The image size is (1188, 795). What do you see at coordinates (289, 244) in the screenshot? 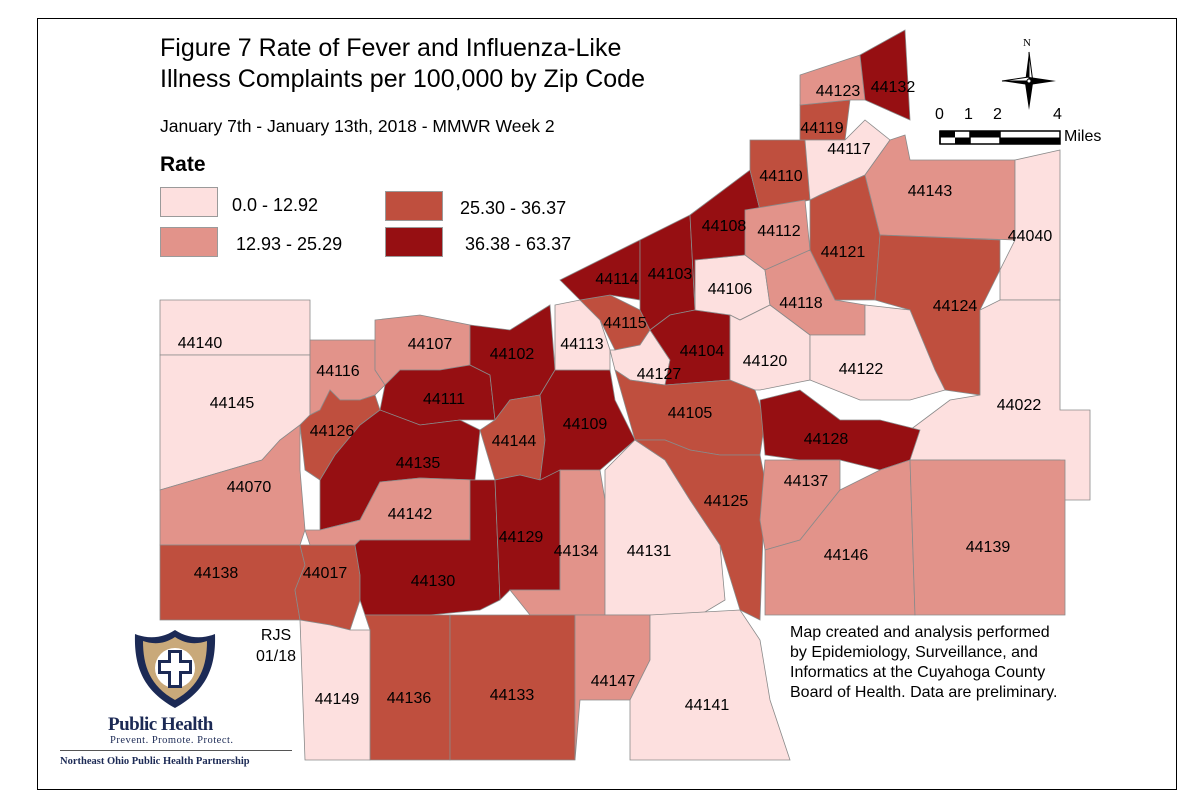
I see `legend-label: 12.93 - 25.29` at bounding box center [289, 244].